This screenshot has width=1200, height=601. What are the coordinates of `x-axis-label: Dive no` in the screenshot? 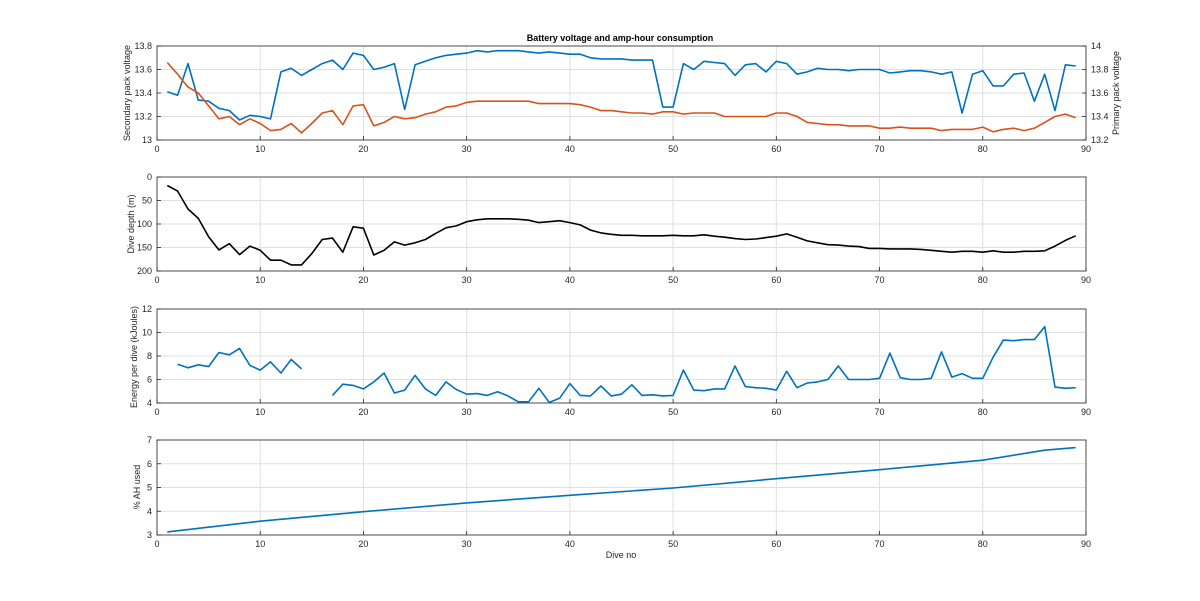 It's located at (621, 555).